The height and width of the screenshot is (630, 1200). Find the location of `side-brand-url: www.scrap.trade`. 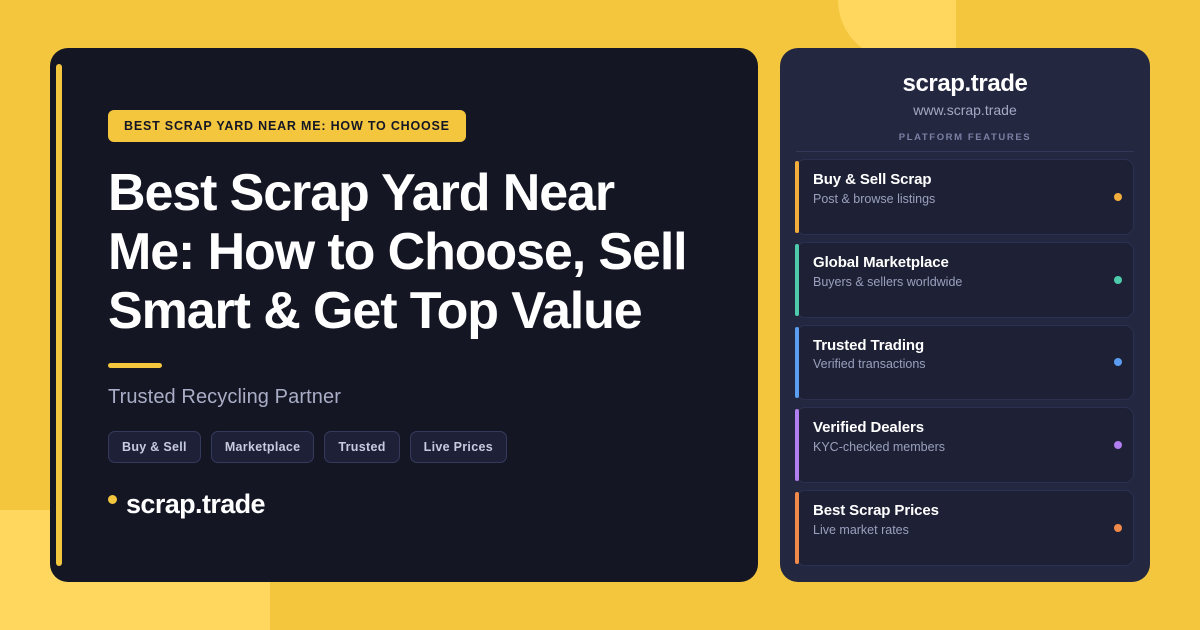

side-brand-url: www.scrap.trade is located at coordinates (965, 110).